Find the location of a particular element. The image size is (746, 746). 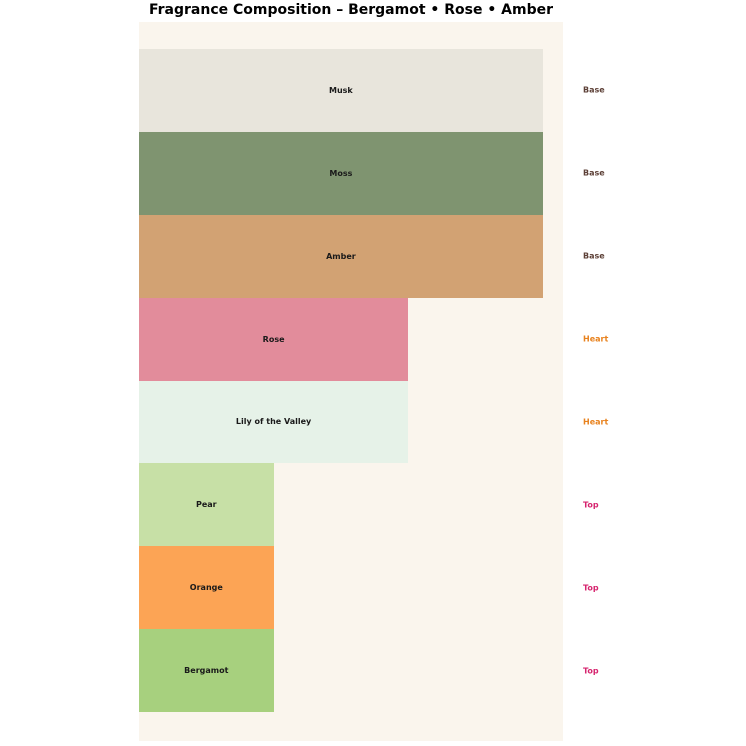

bar-label: Amber is located at coordinates (341, 256).